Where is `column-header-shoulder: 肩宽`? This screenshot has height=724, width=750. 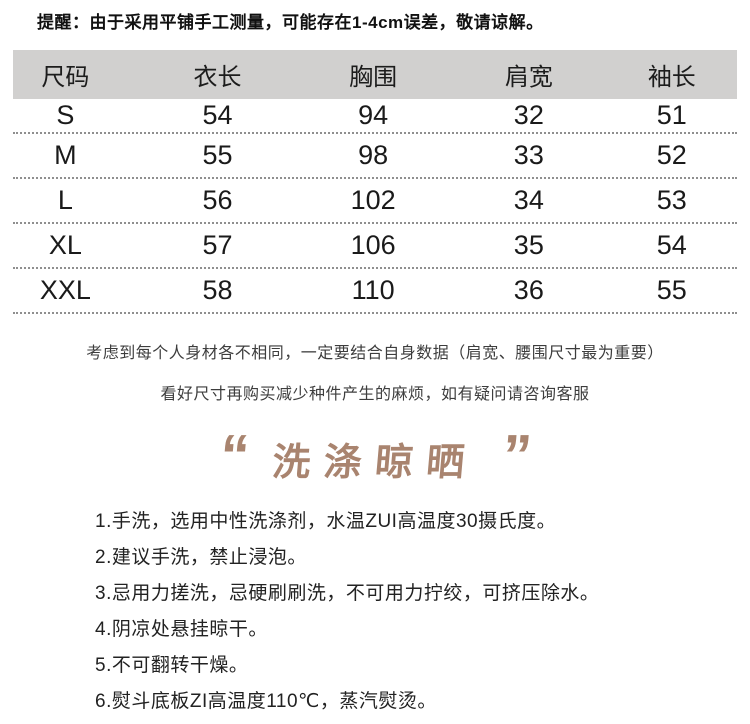 column-header-shoulder: 肩宽 is located at coordinates (528, 77).